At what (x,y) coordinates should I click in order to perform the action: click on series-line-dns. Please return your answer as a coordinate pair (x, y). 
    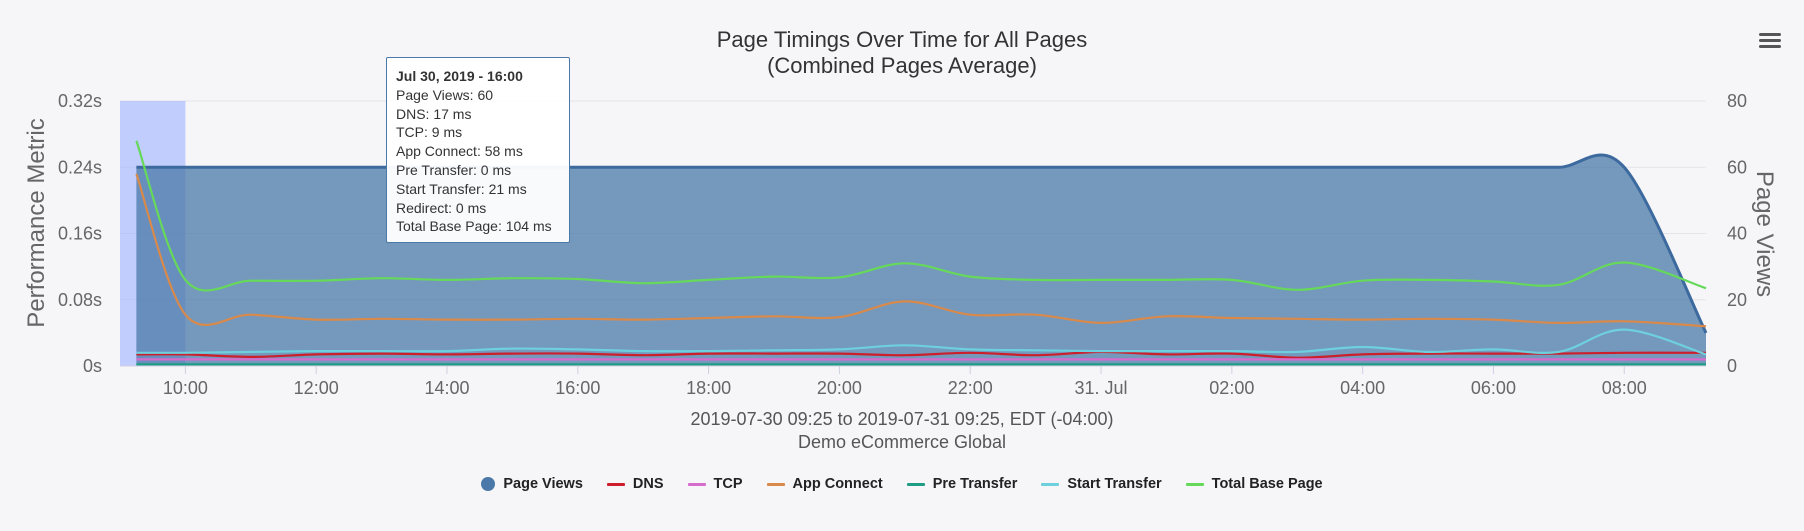
    Looking at the image, I should click on (921, 354).